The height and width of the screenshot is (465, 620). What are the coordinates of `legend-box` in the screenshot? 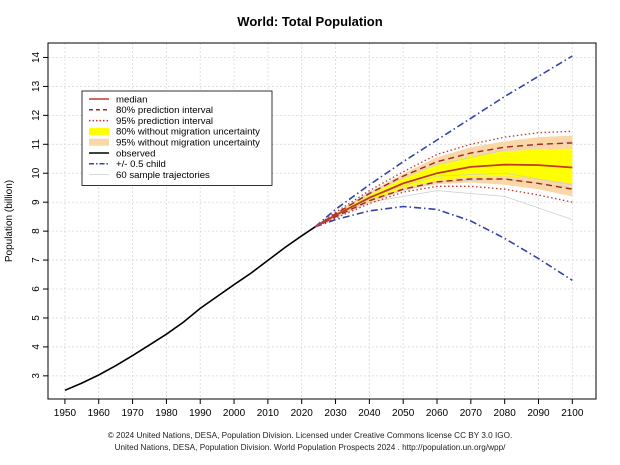 It's located at (177, 138).